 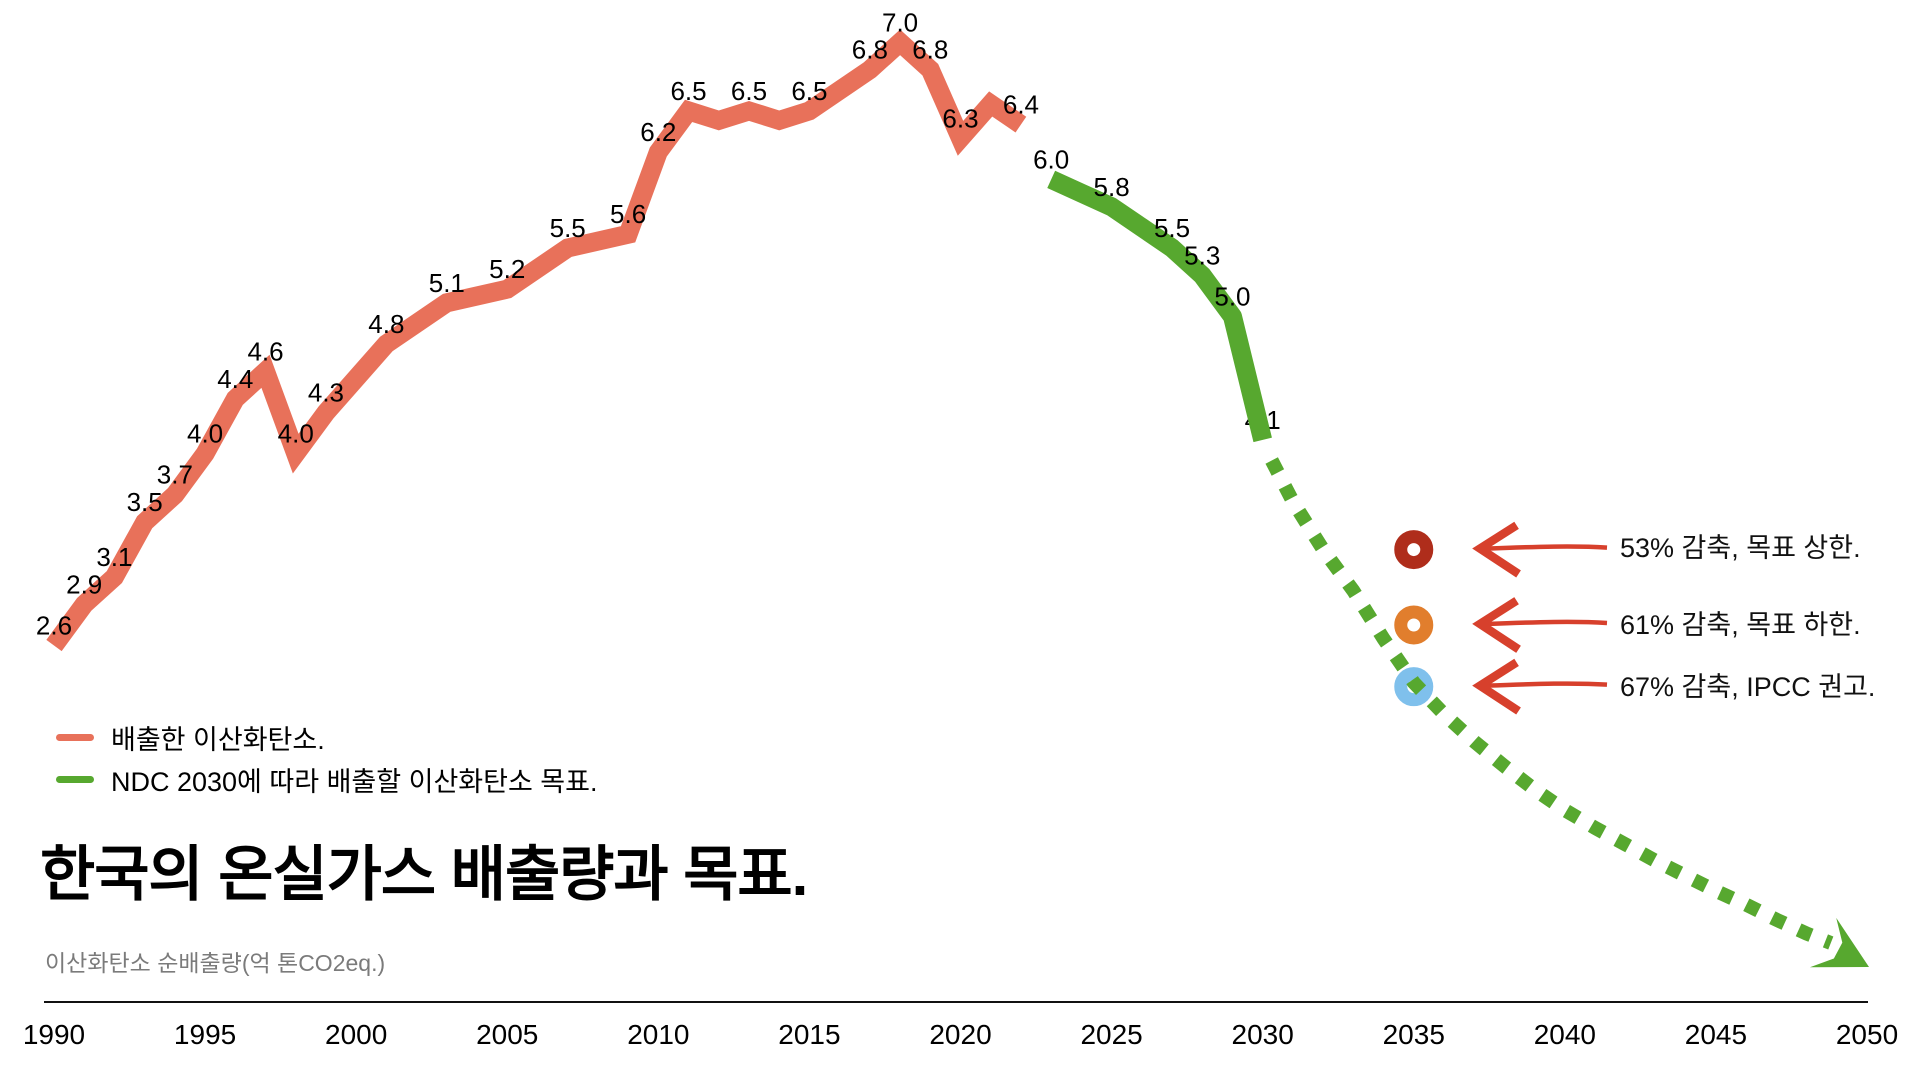 I want to click on axis-label-2015: 2015, so click(x=809, y=1034).